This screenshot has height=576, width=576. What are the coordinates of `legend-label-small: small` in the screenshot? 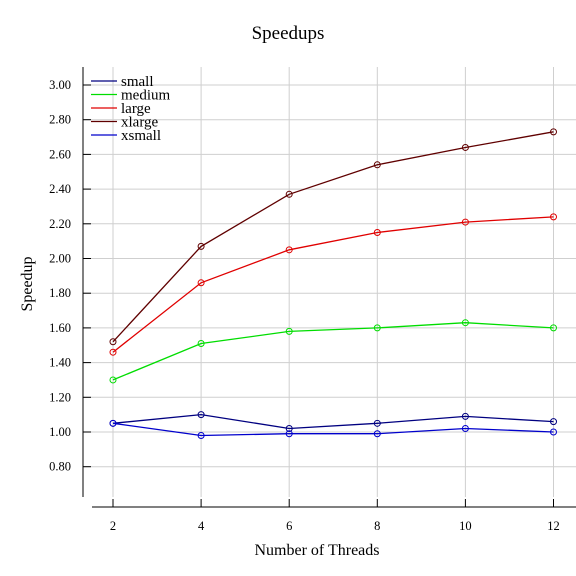 It's located at (137, 82).